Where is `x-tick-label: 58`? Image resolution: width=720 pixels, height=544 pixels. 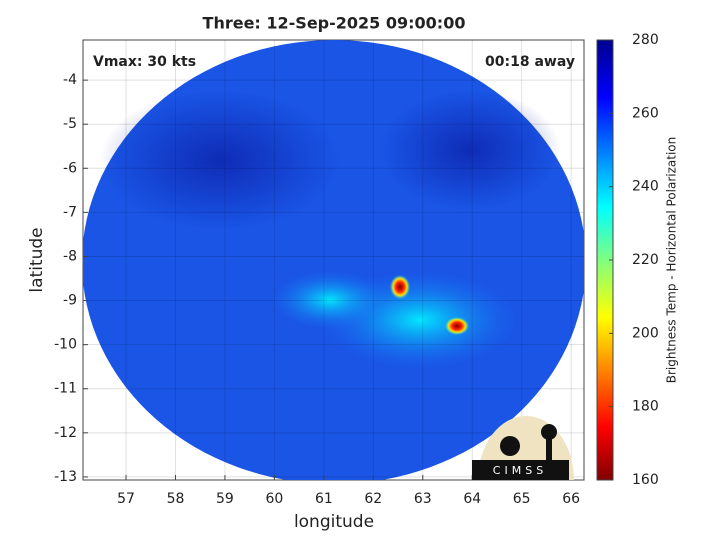
x-tick-label: 58 is located at coordinates (176, 499).